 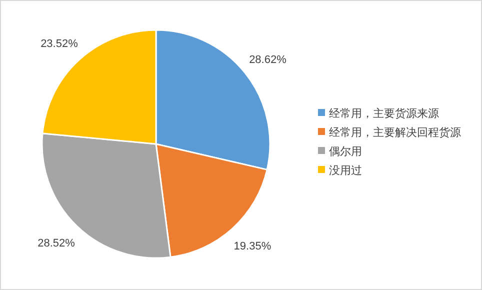 What do you see at coordinates (253, 246) in the screenshot?
I see `data-label: 19.35%` at bounding box center [253, 246].